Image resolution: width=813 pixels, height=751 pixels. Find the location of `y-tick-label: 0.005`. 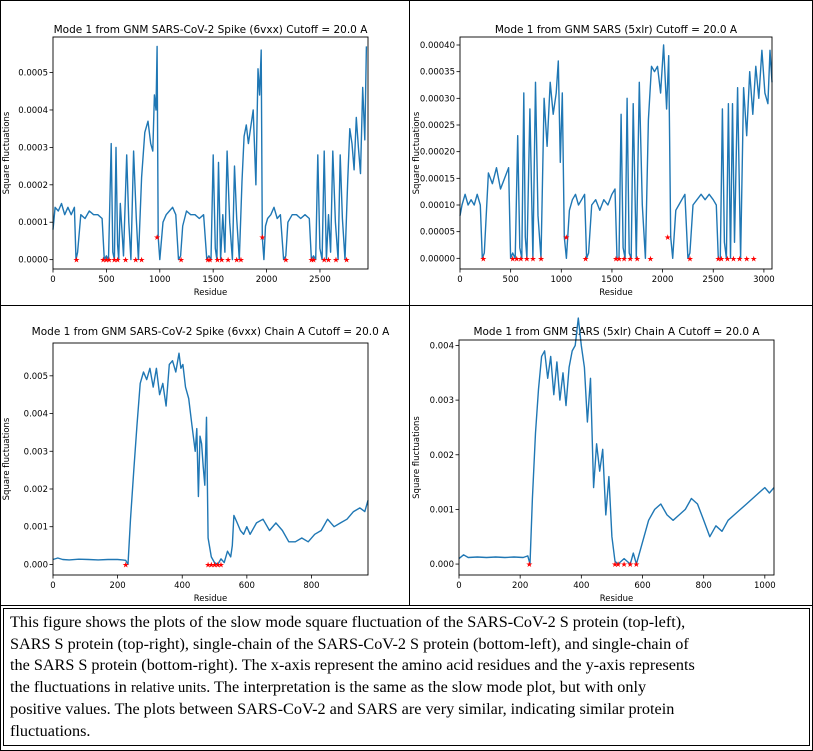

y-tick-label: 0.005 is located at coordinates (36, 377).